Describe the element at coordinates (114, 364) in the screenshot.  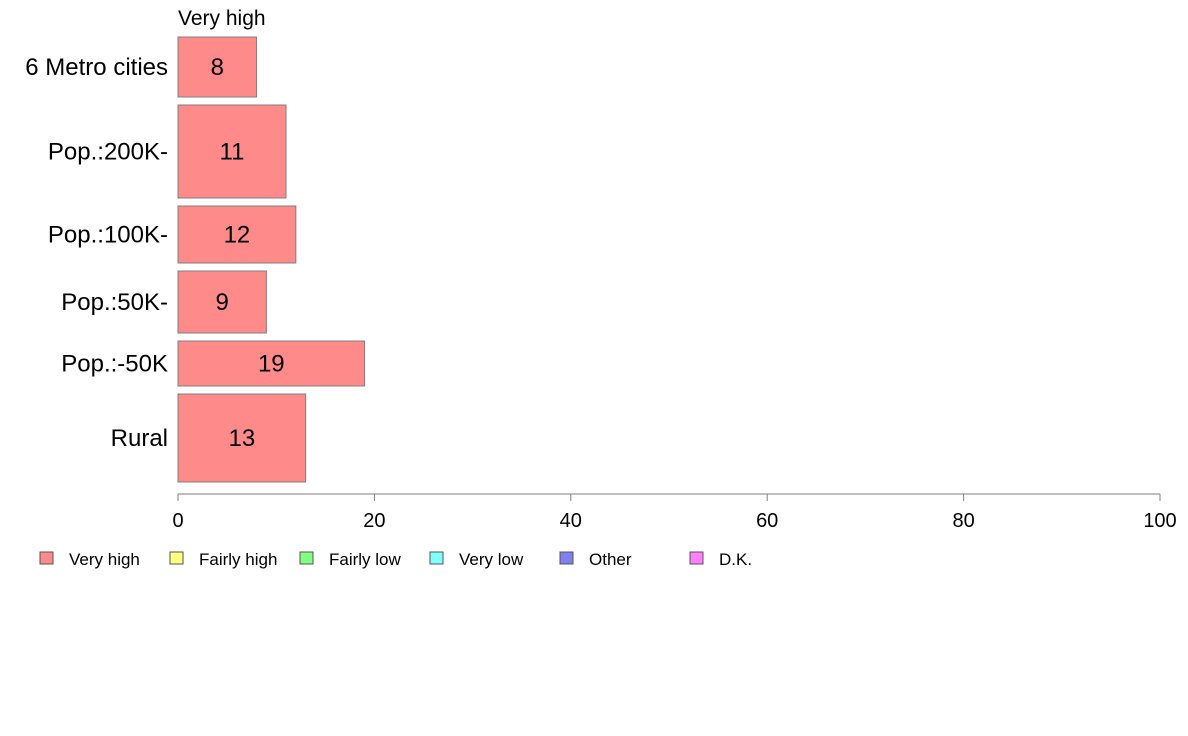
I see `category-label: Pop.:-50K` at that location.